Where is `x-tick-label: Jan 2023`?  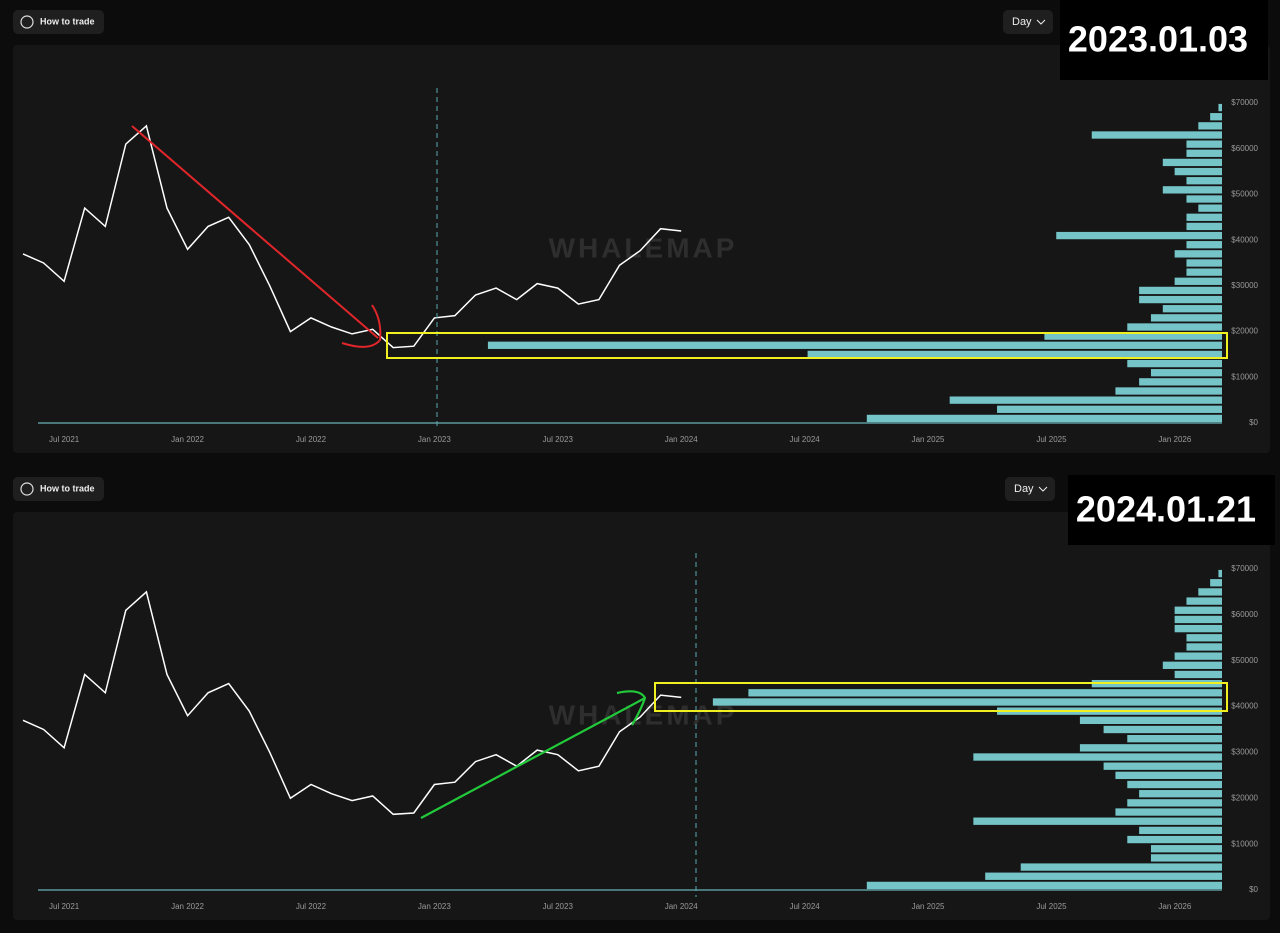 x-tick-label: Jan 2023 is located at coordinates (434, 439).